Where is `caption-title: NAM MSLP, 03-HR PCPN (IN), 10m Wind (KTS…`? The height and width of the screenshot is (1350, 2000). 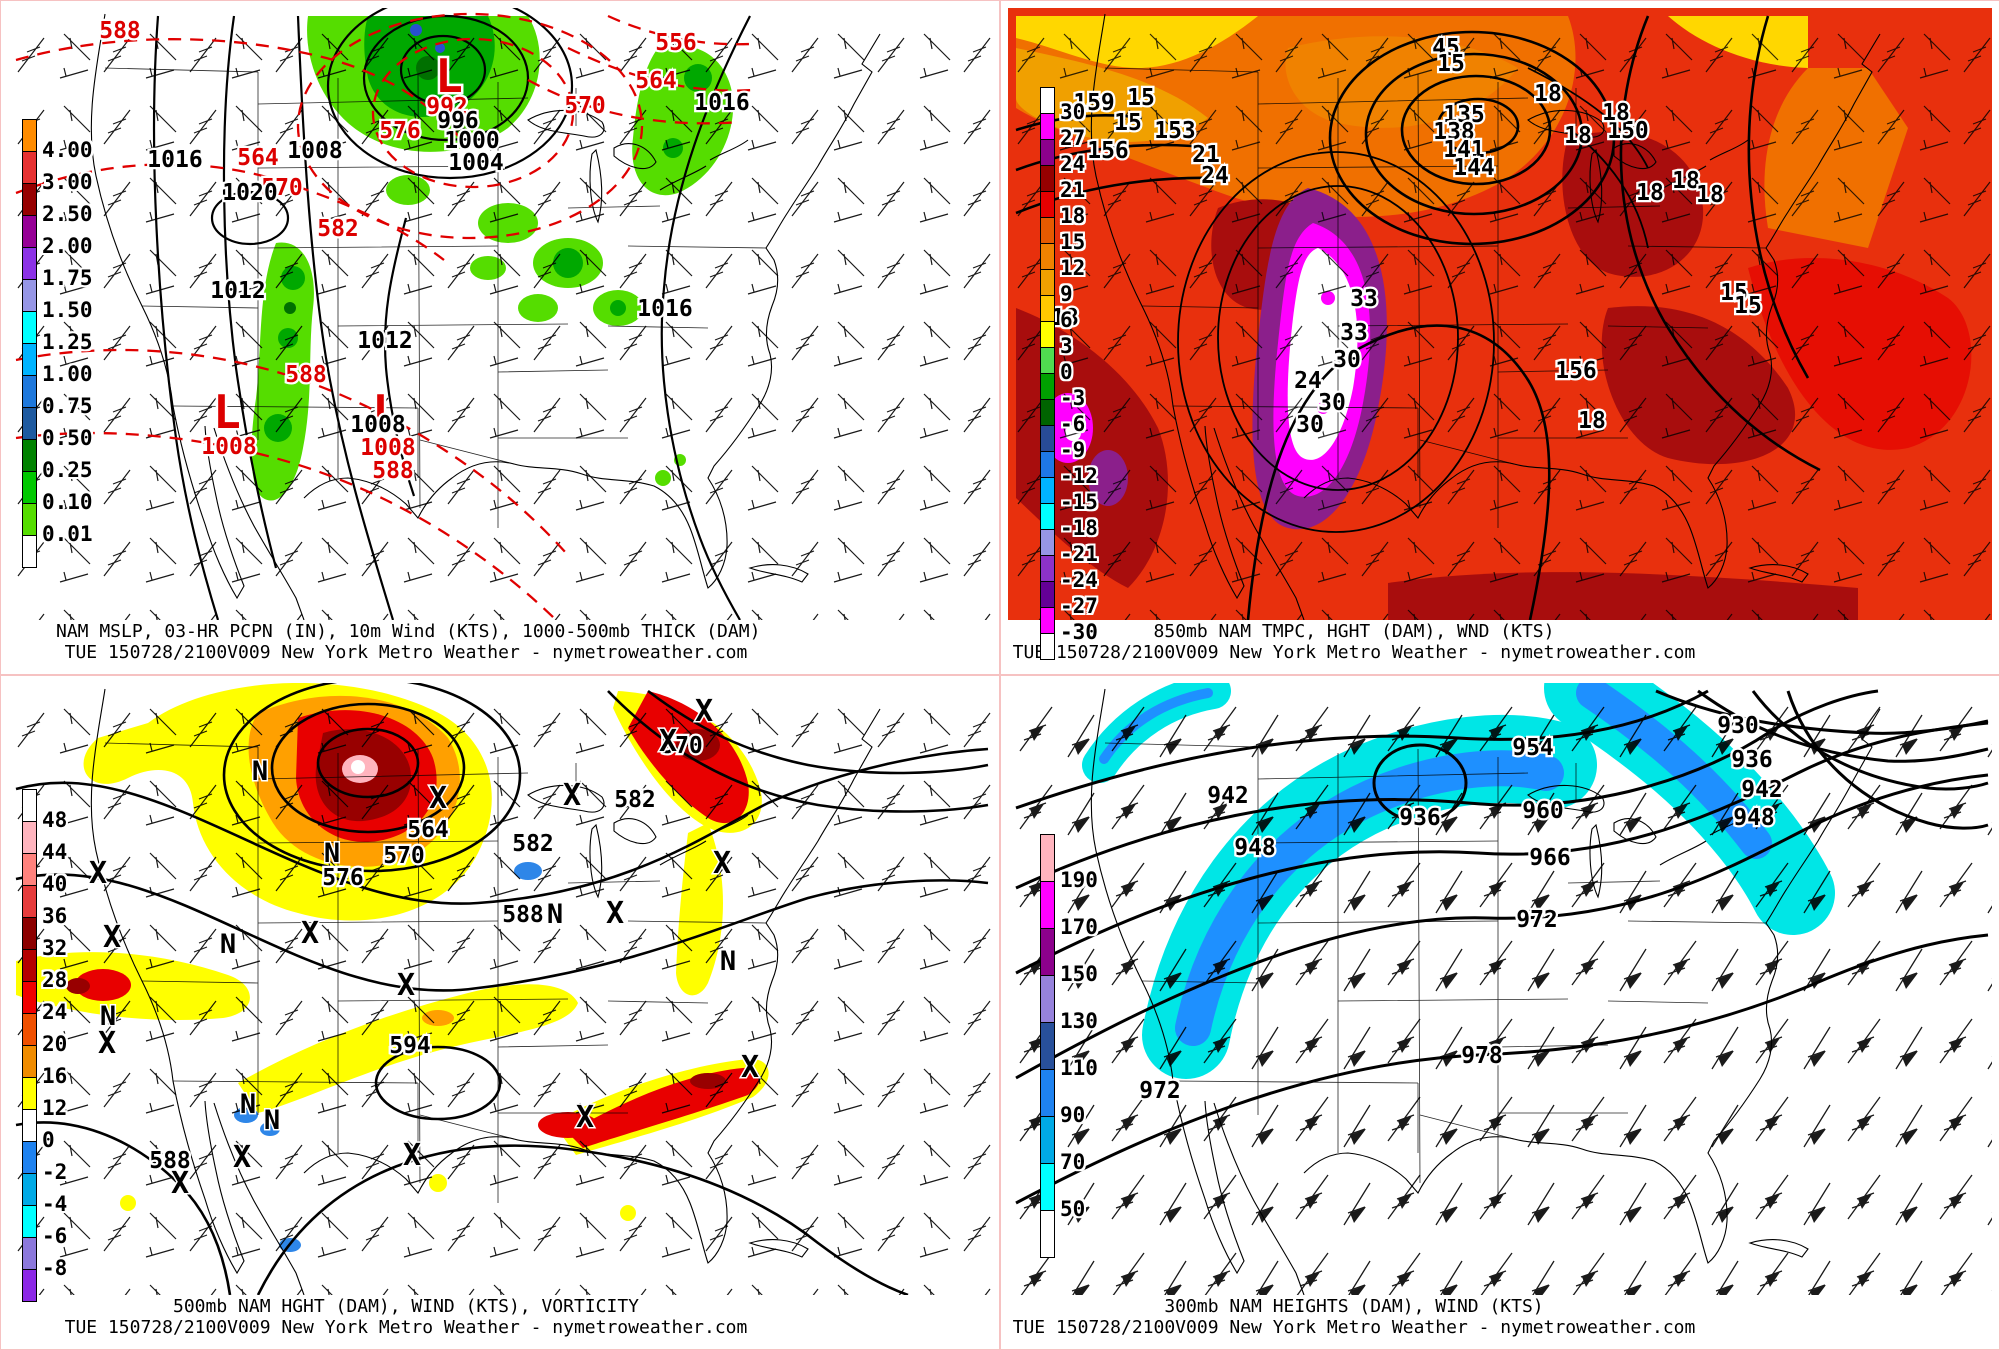 caption-title: NAM MSLP, 03-HR PCPN (IN), 10m Wind (KTS… is located at coordinates (408, 631).